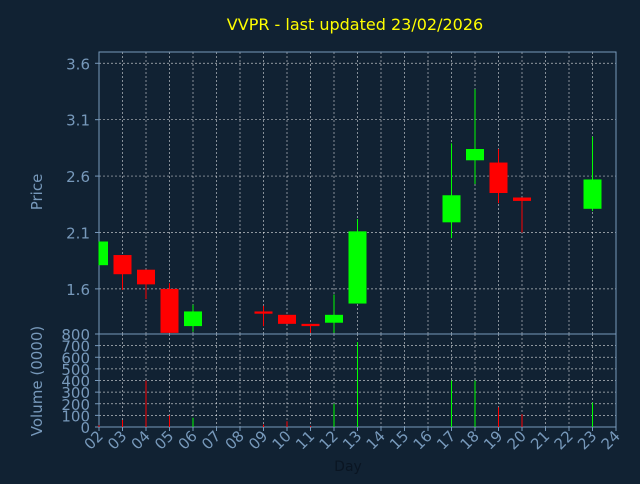  Describe the element at coordinates (78, 290) in the screenshot. I see `price-tick-label: 1.6` at that location.